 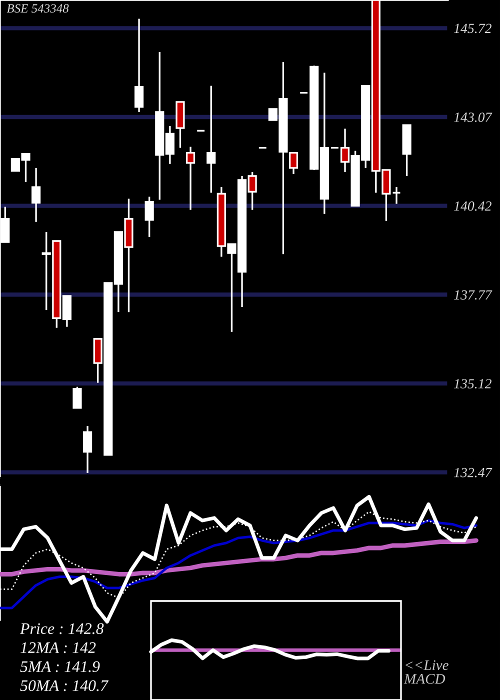 What do you see at coordinates (473, 29) in the screenshot?
I see `y-tick-label: 145.72` at bounding box center [473, 29].